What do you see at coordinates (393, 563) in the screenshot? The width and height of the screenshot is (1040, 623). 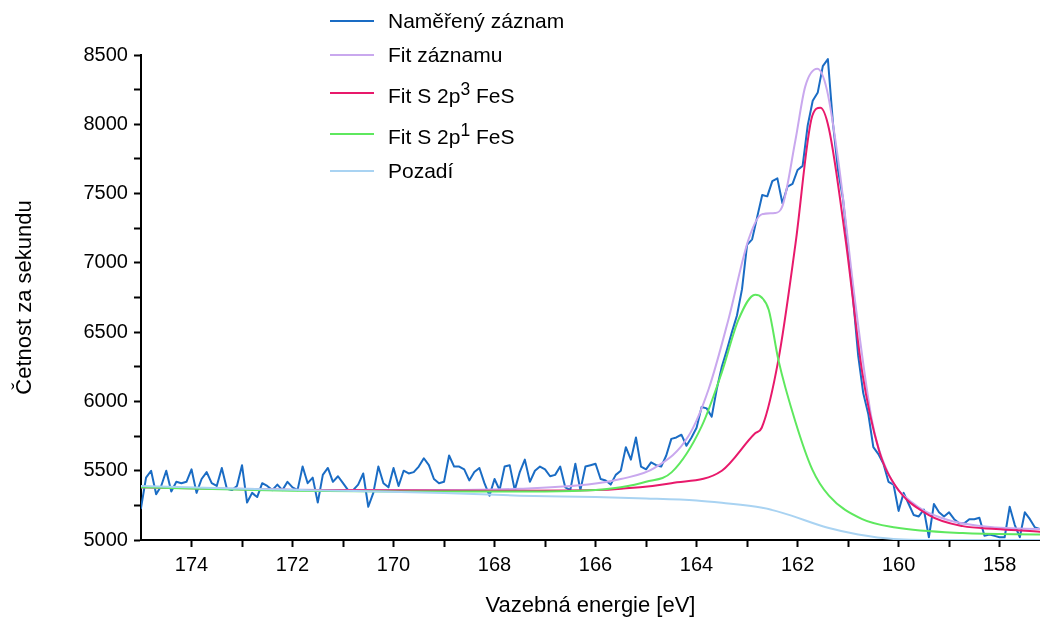 I see `x-tick-label: 170` at bounding box center [393, 563].